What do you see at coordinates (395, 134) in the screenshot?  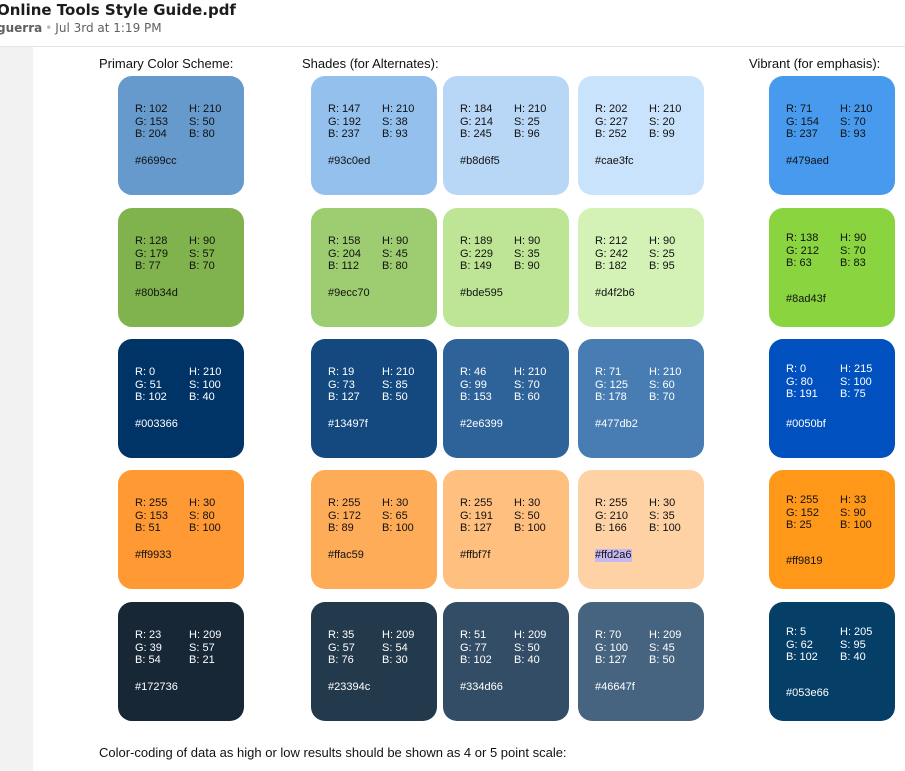 I see `brightness-value: B: 93` at bounding box center [395, 134].